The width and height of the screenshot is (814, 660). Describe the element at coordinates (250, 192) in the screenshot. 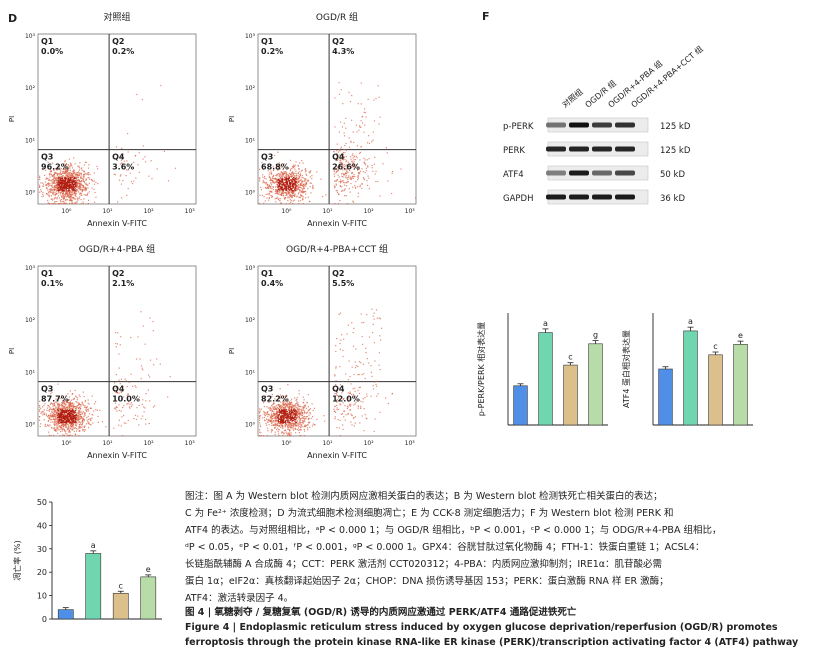

I see `y-tick-label: 10⁰` at that location.